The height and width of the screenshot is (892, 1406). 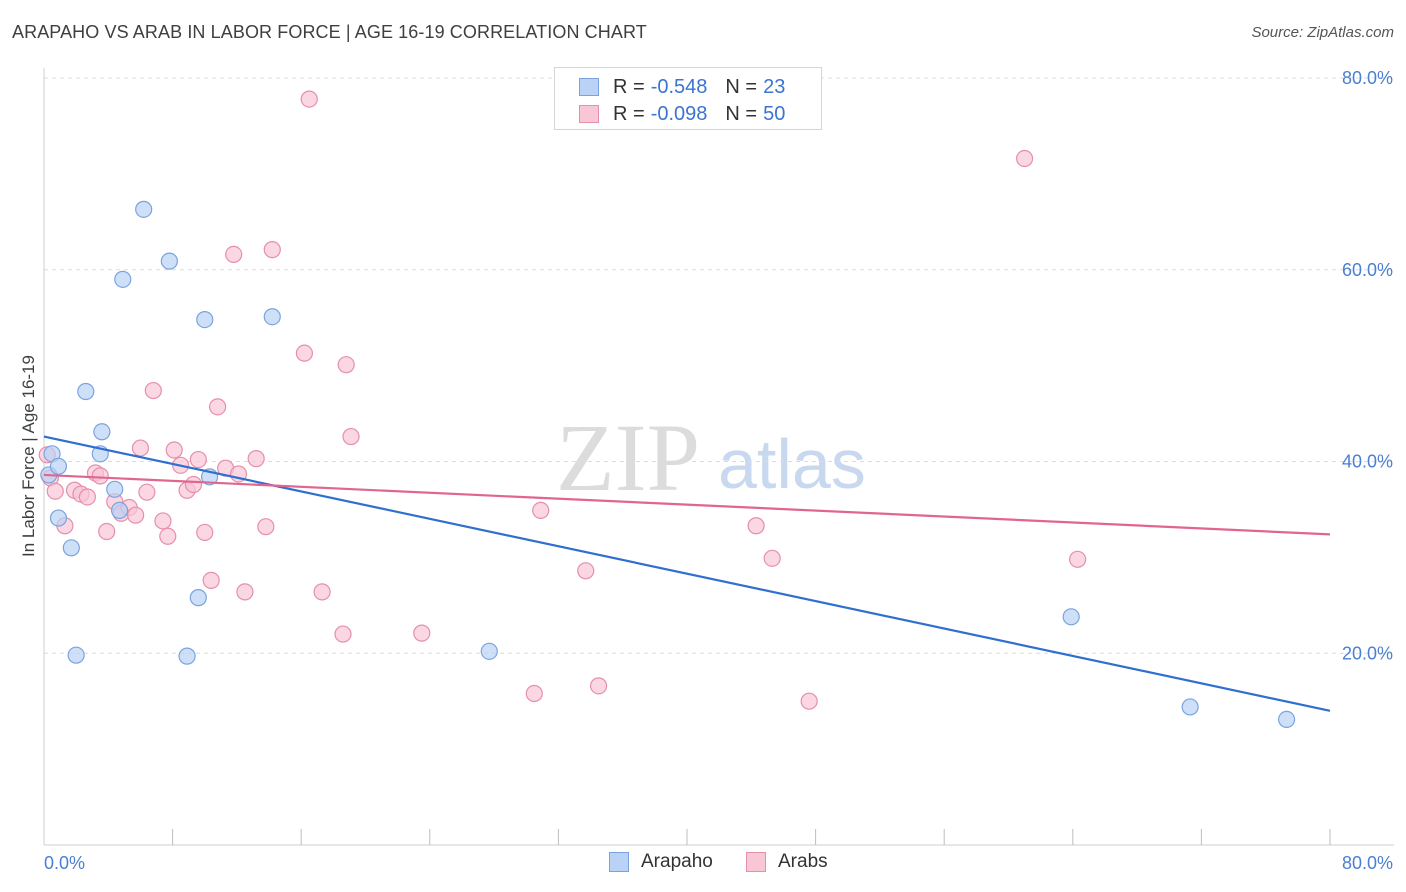 What do you see at coordinates (628, 457) in the screenshot?
I see `watermark-zip: ZIP` at bounding box center [628, 457].